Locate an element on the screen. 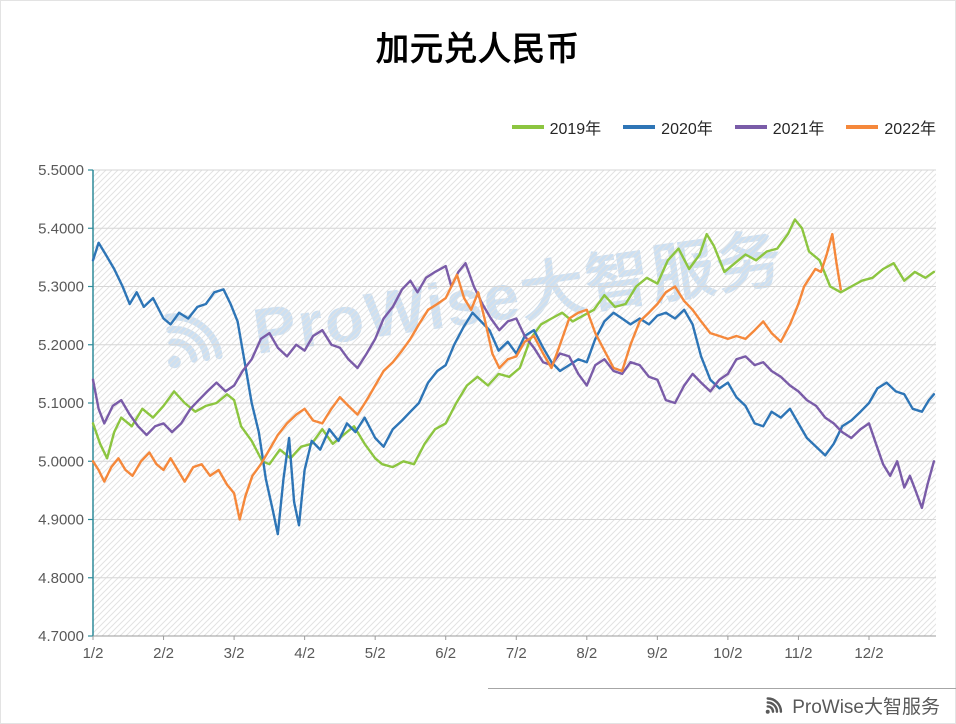  chart-title: 加元兑人民币 is located at coordinates (478, 48).